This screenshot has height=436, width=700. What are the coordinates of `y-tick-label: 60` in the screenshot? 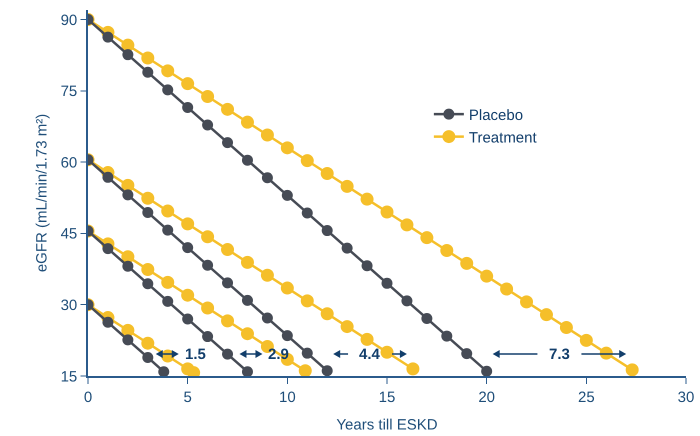 It's located at (69, 163).